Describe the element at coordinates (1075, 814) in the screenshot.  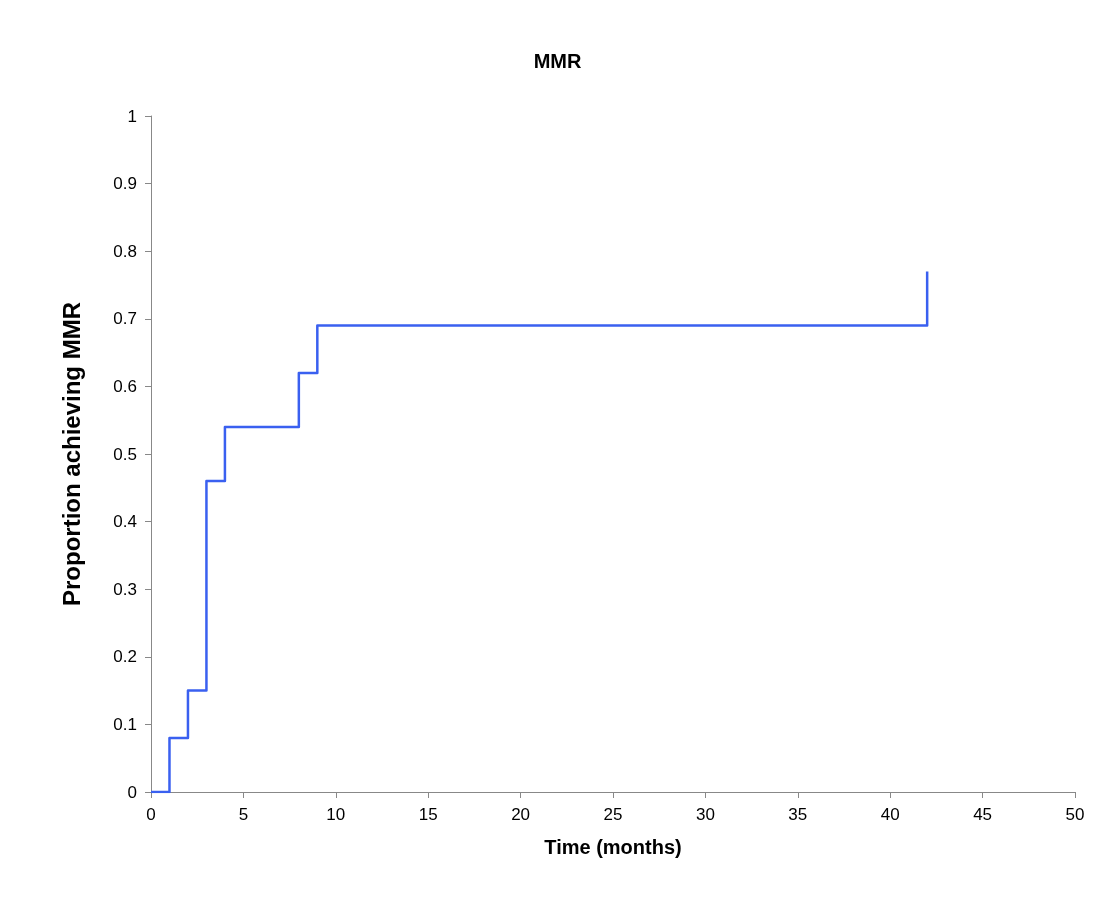
I see `x-tick-label: 50` at that location.